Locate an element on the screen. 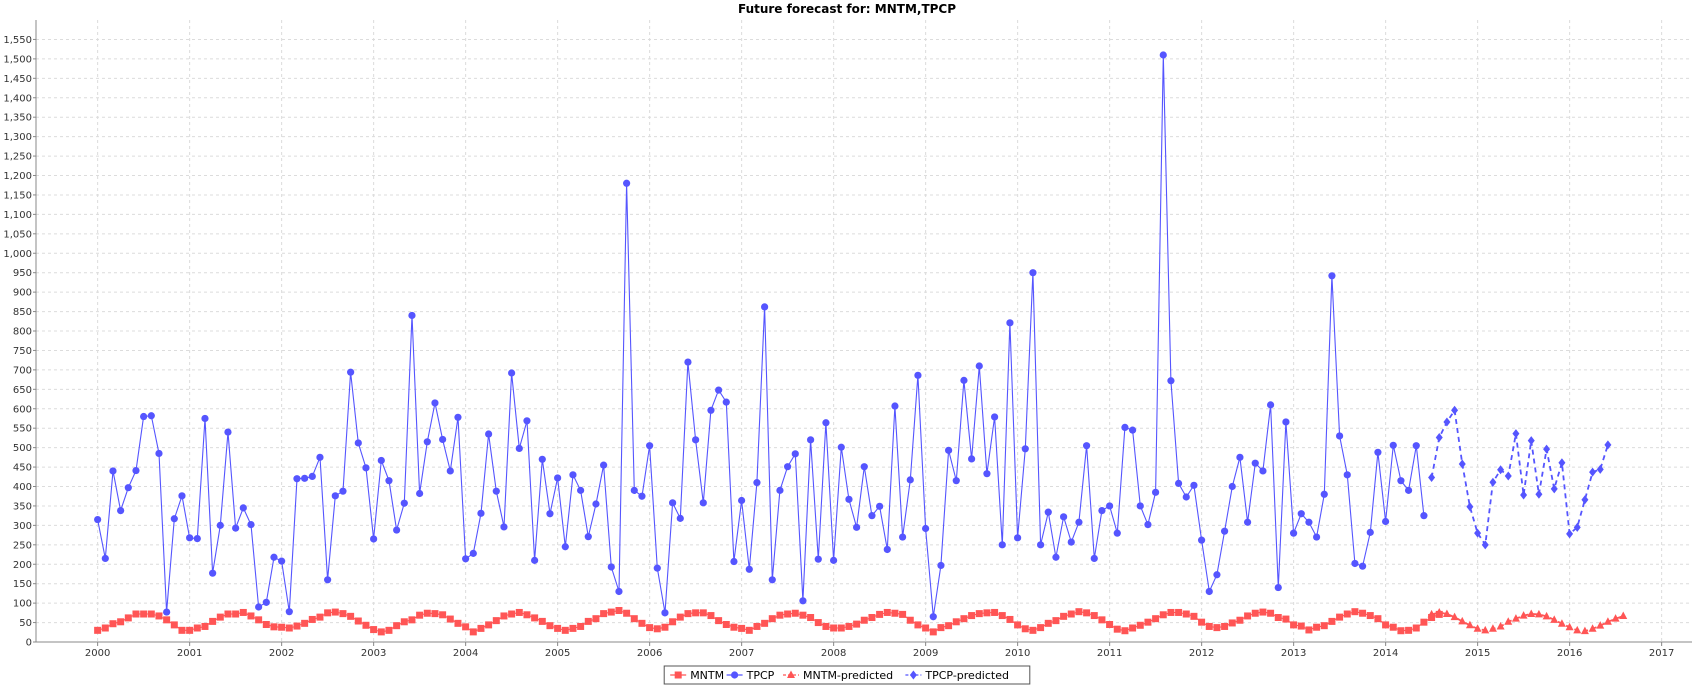  x-tick-label: 2010 is located at coordinates (1017, 653).